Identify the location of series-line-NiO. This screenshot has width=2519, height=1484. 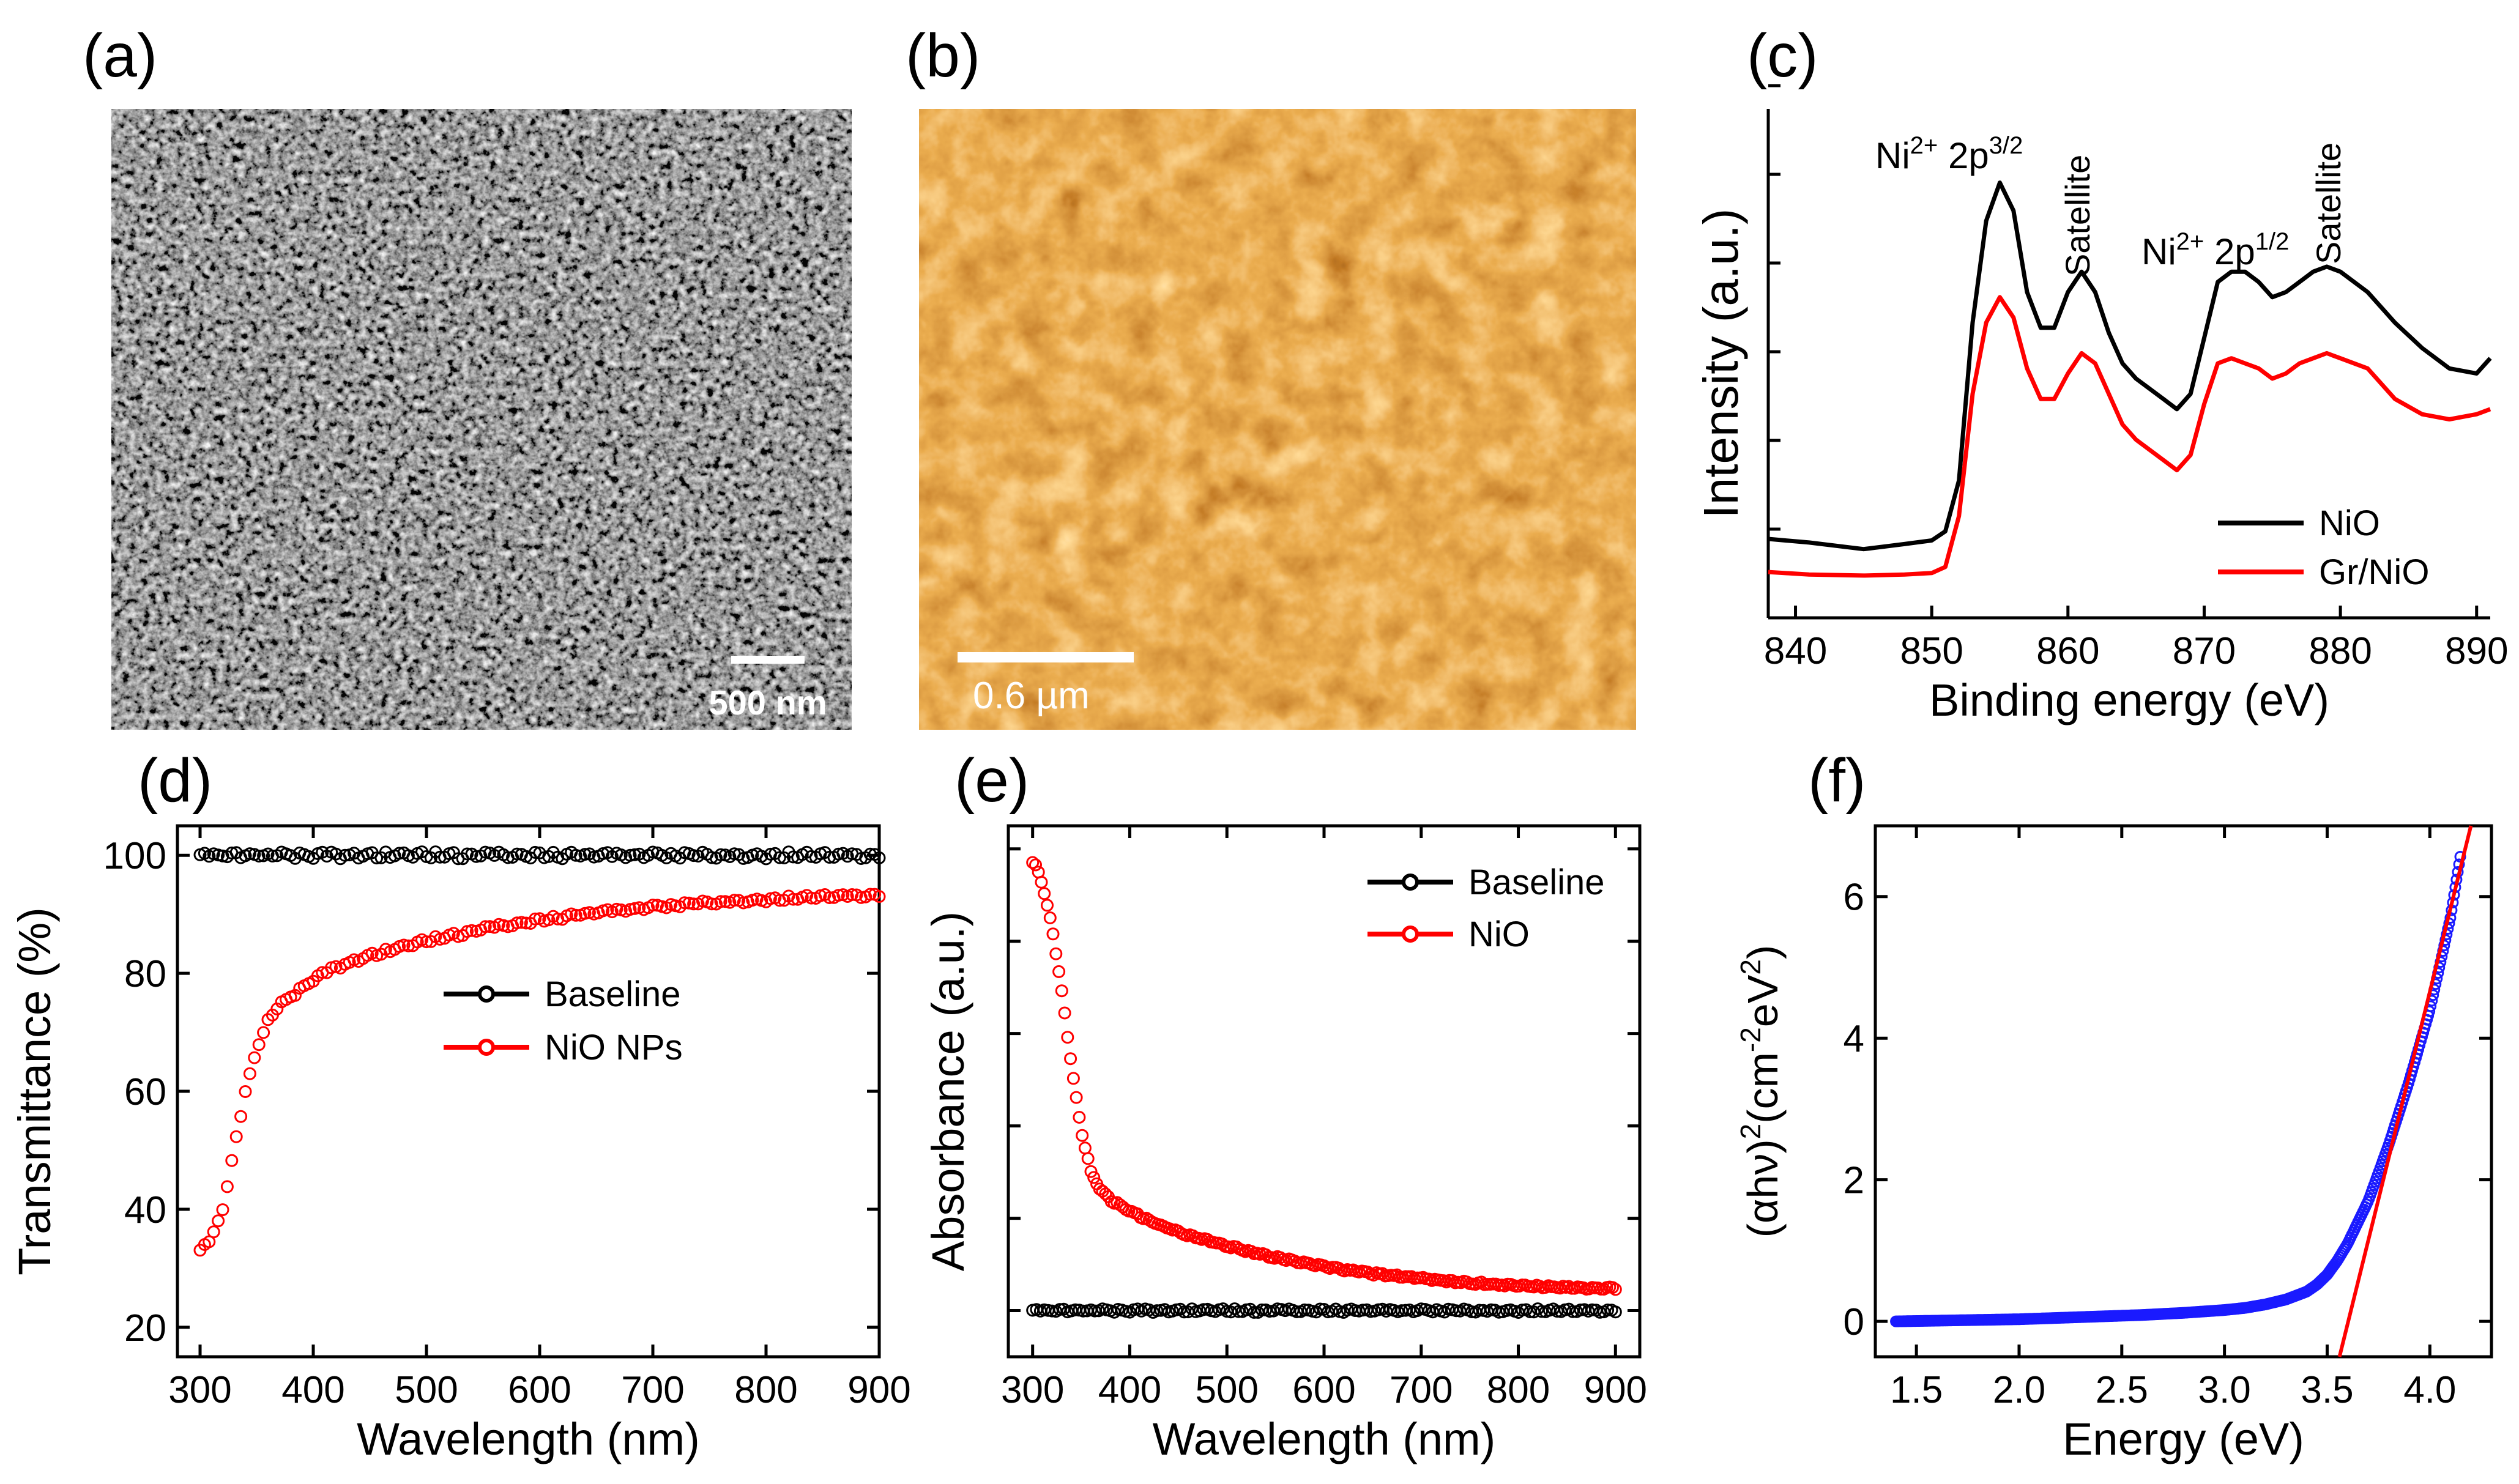
(2130, 366).